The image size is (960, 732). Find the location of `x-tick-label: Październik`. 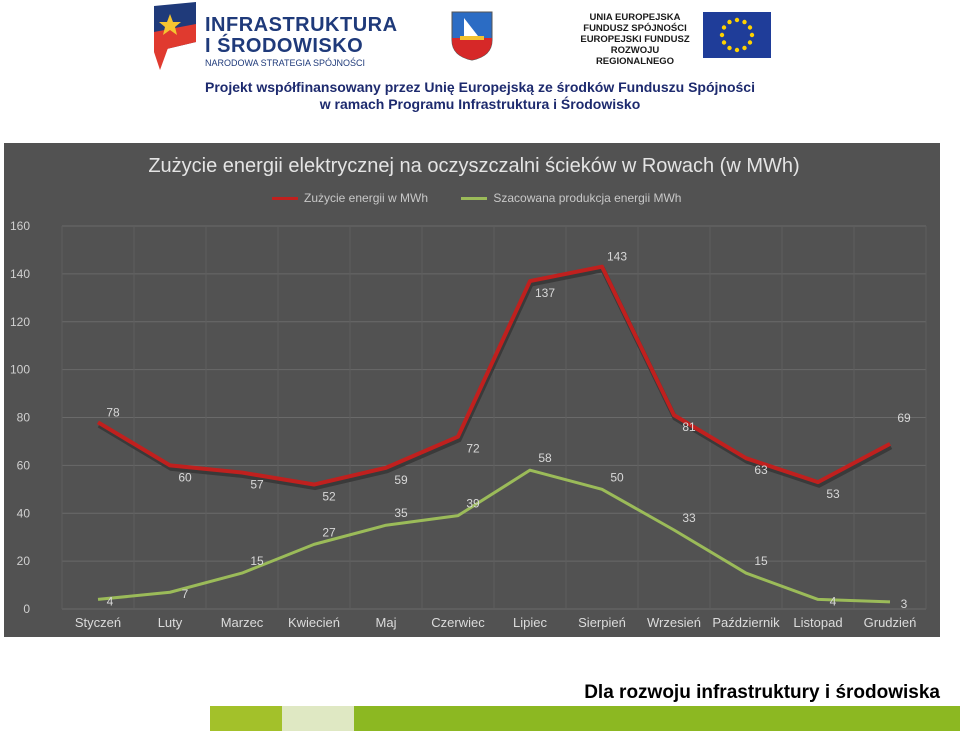

x-tick-label: Październik is located at coordinates (746, 622).